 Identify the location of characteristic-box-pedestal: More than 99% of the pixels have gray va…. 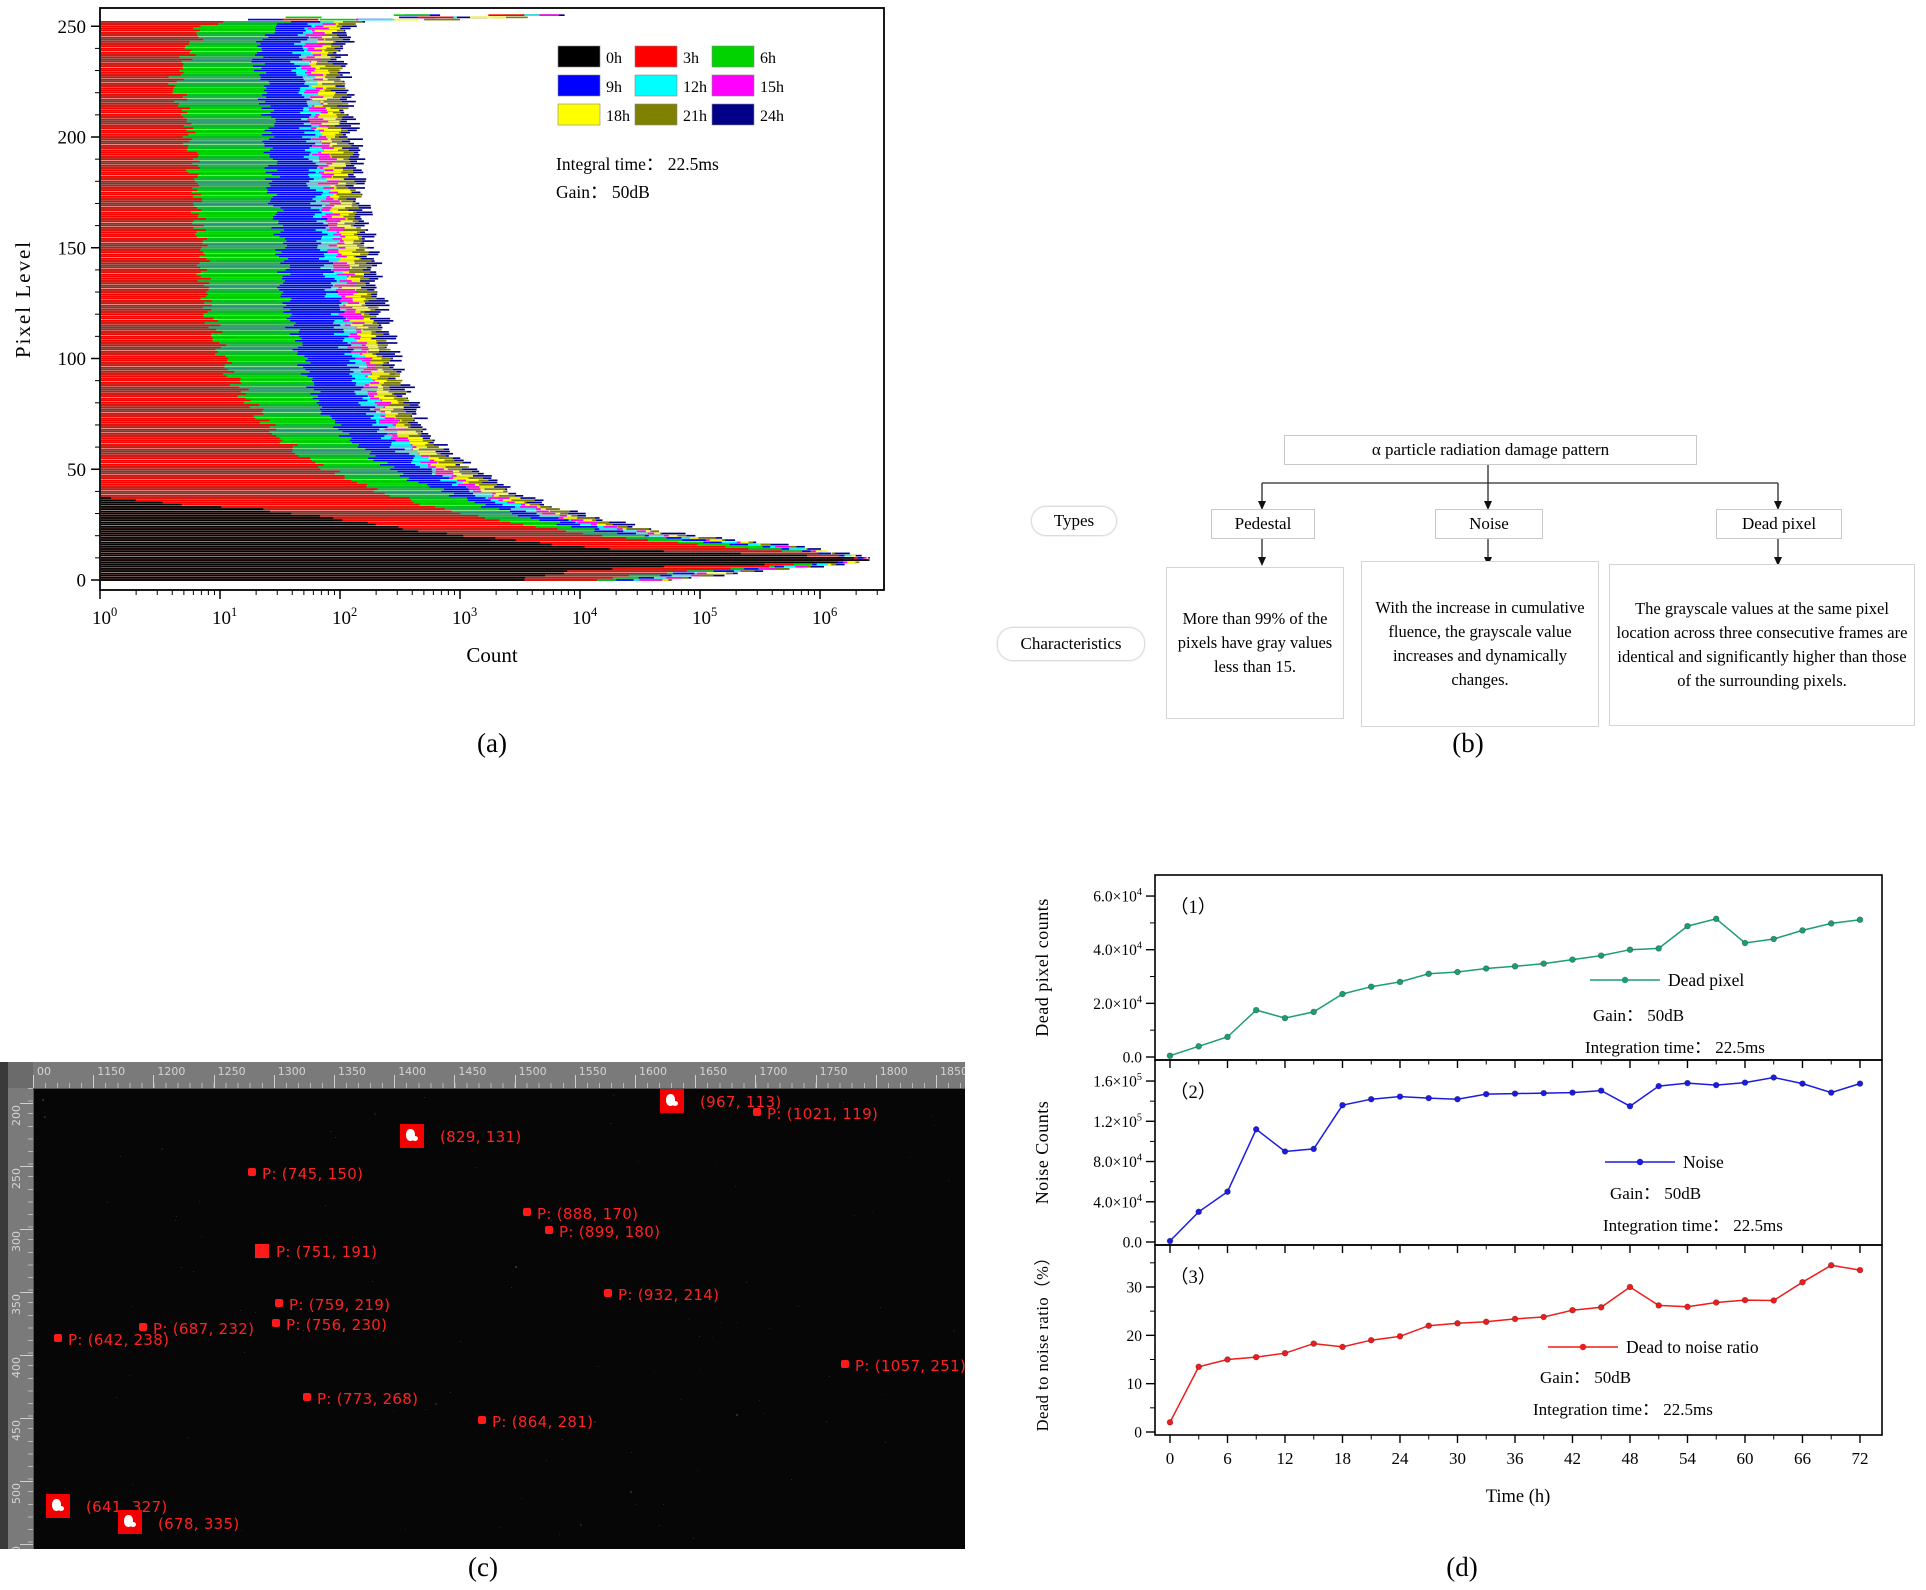
(1255, 643).